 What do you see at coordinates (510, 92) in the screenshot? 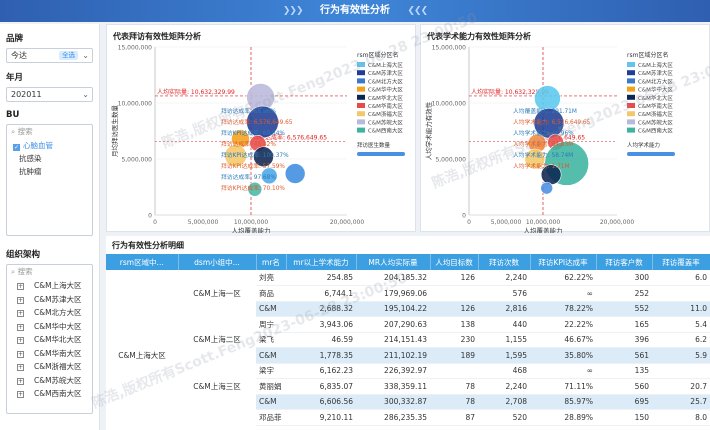
I see `reference-label: 人均实际量: 10,632,329.99` at bounding box center [510, 92].